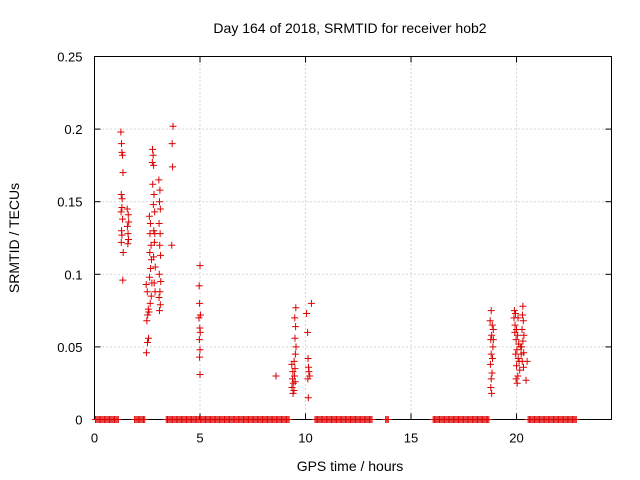 The image size is (640, 480). Describe the element at coordinates (199, 438) in the screenshot. I see `x-tick-label: 5` at that location.